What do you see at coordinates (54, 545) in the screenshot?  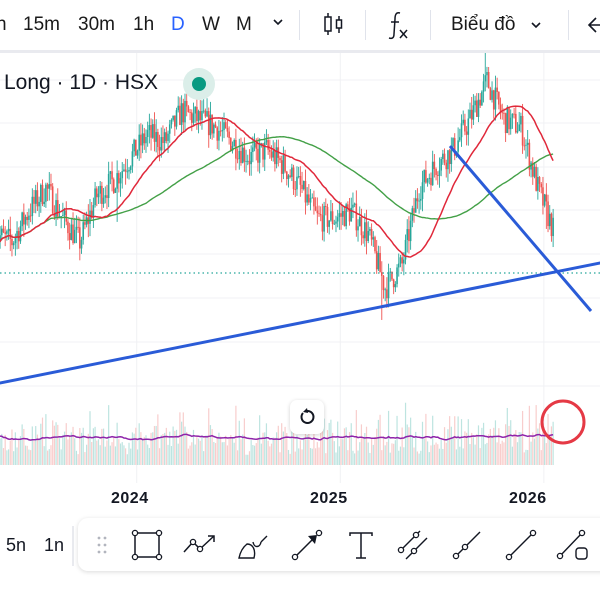 I see `range-1-year: 1n` at bounding box center [54, 545].